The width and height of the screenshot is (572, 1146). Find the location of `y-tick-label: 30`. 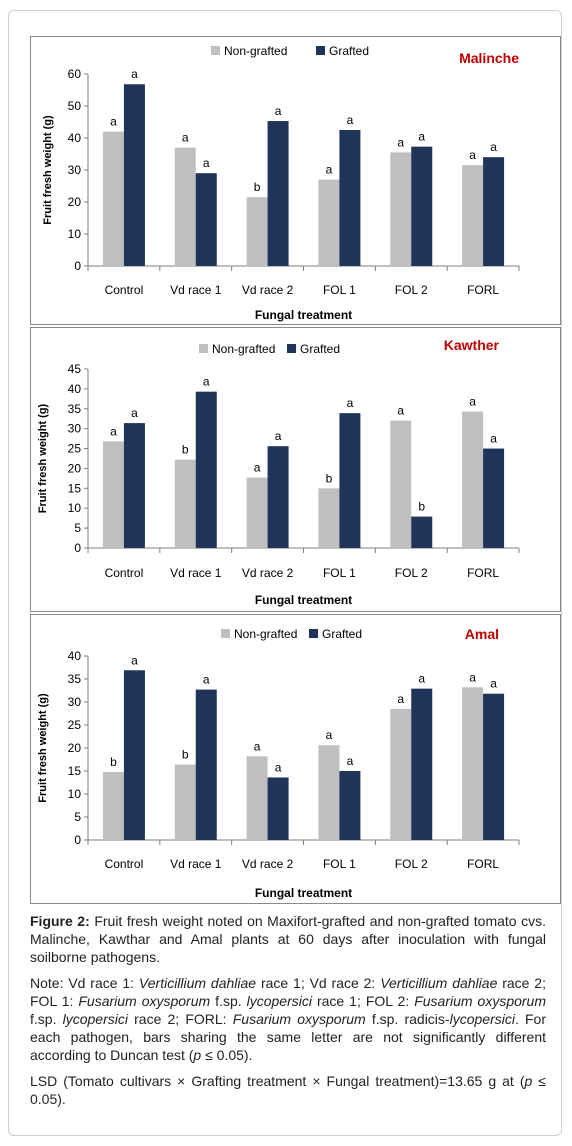

y-tick-label: 30 is located at coordinates (75, 170).